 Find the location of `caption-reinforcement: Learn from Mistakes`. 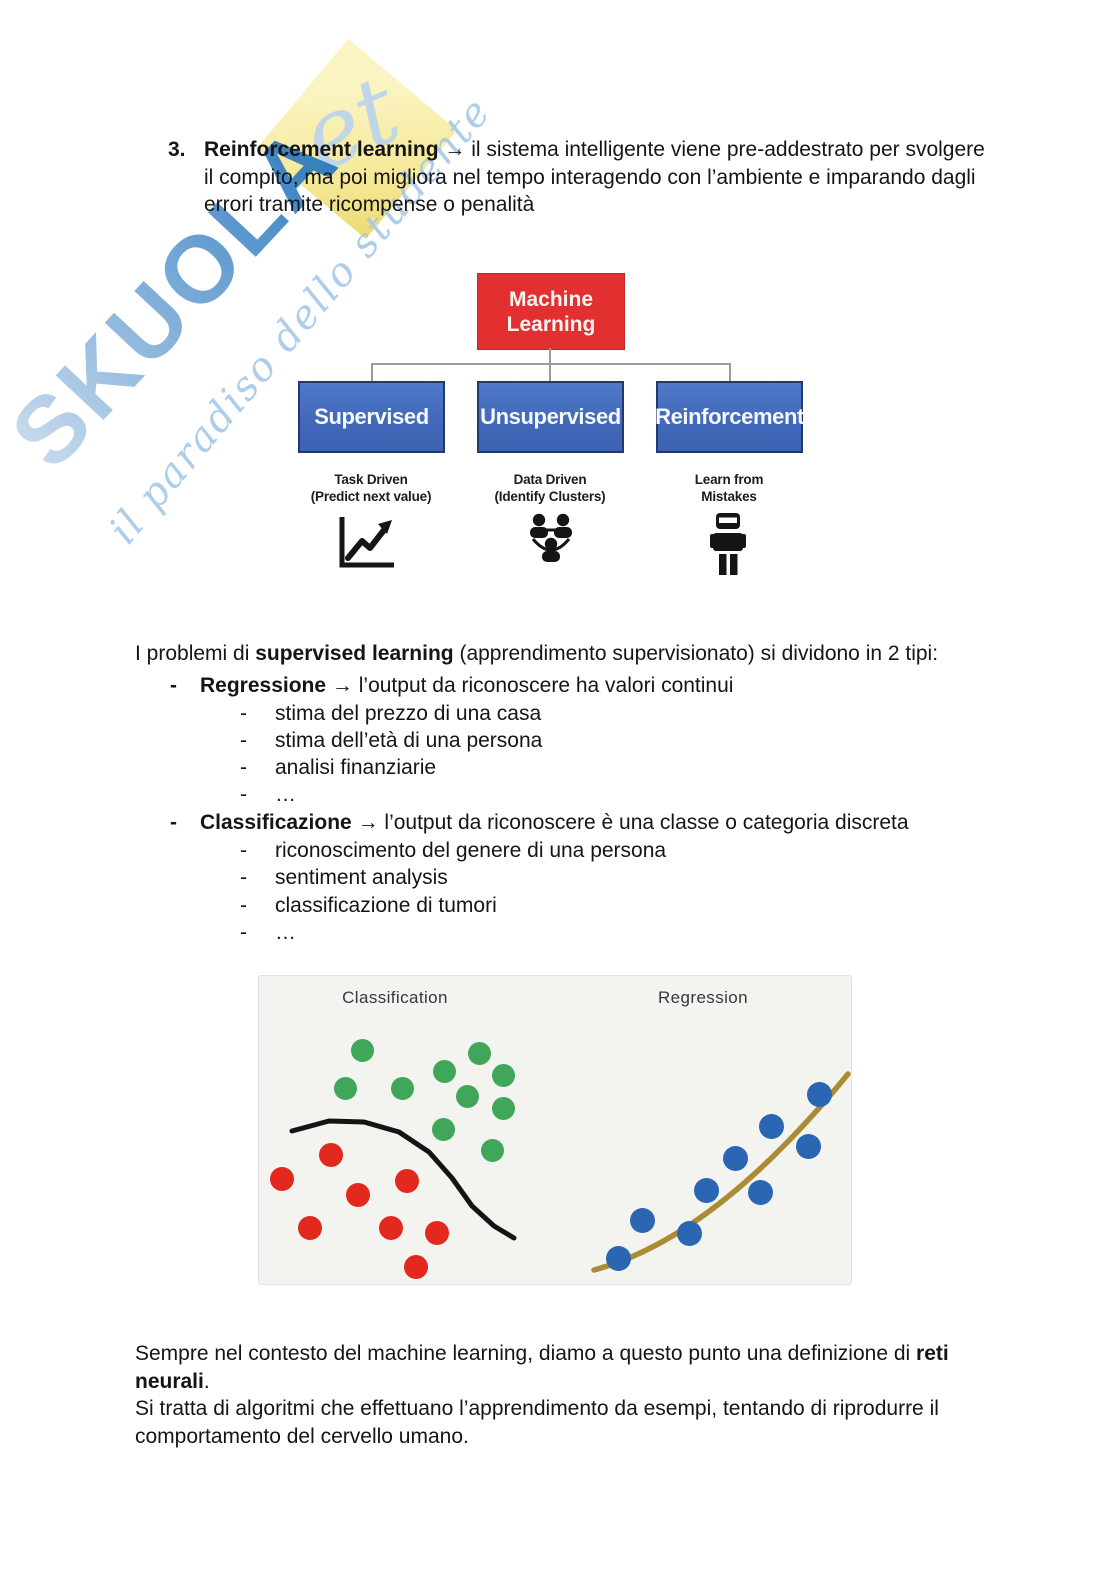

caption-reinforcement: Learn from Mistakes is located at coordinates (729, 488).